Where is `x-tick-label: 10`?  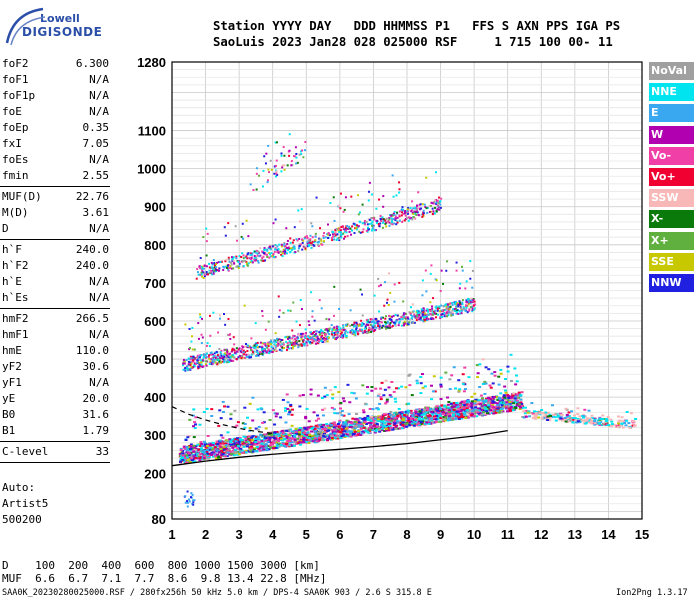
x-tick-label: 10 is located at coordinates (474, 534).